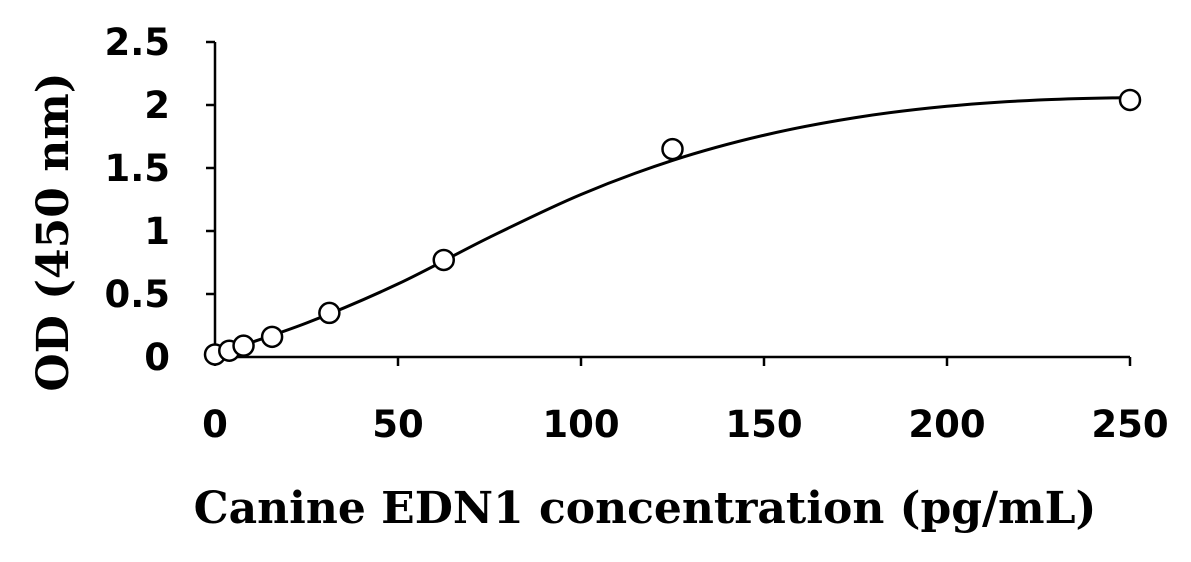 The height and width of the screenshot is (562, 1191). What do you see at coordinates (685, 401) in the screenshot?
I see `x-ticks: 0 50 100 150 200 250` at bounding box center [685, 401].